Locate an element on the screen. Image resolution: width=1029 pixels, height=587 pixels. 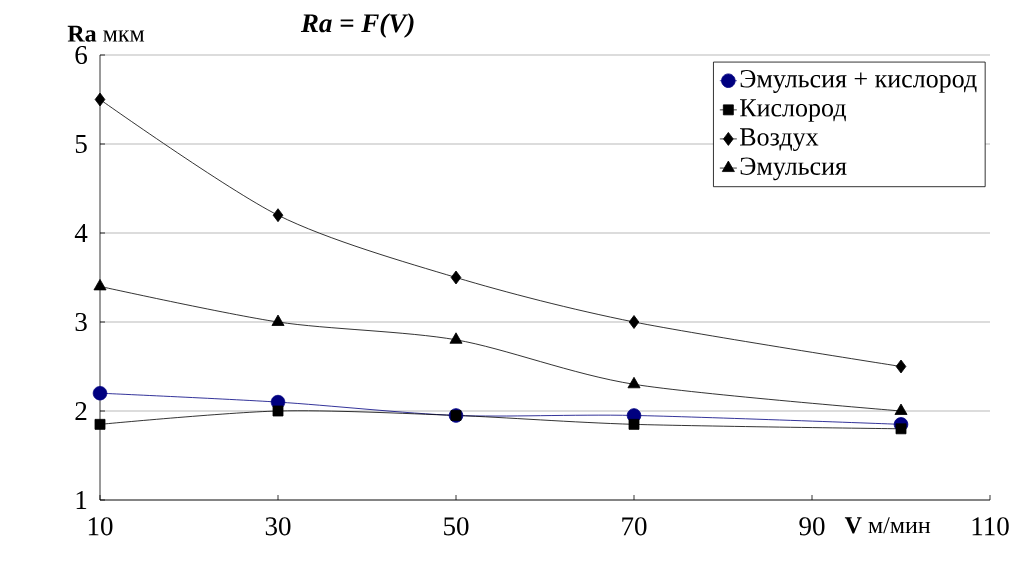
legend-label: Кислород is located at coordinates (792, 110).